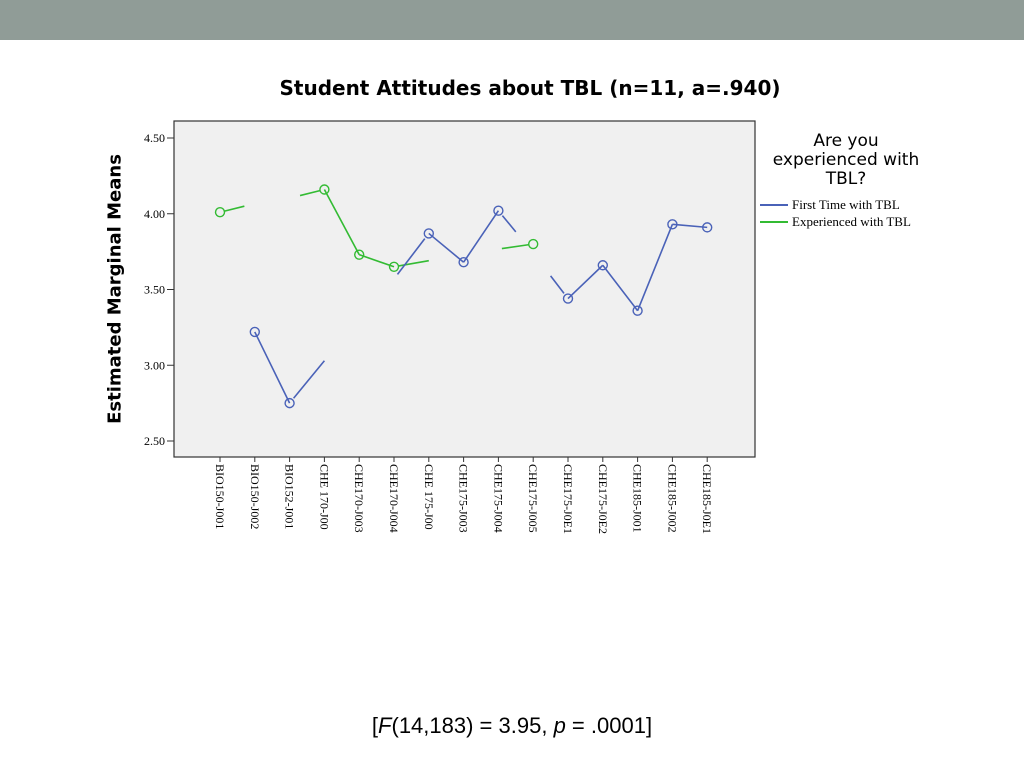 The image size is (1024, 768). Describe the element at coordinates (609, 725) in the screenshot. I see `footnote-rest: = .0001]` at that location.